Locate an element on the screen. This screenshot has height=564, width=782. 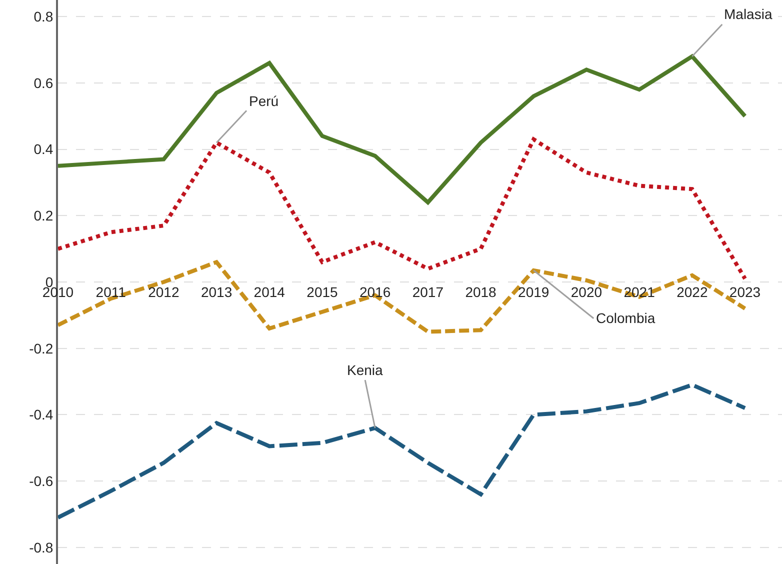
text: Perú is located at coordinates (264, 101).